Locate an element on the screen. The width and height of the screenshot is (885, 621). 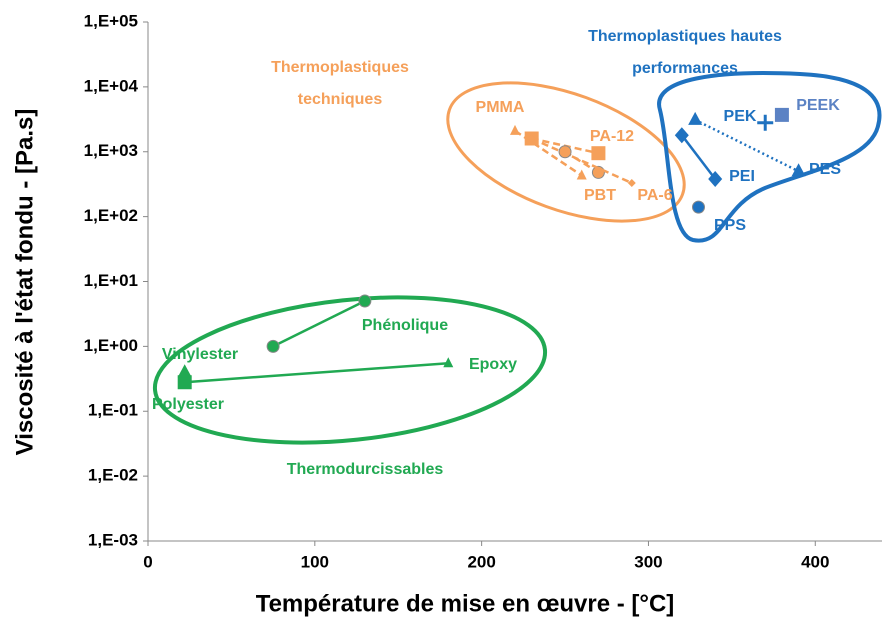
x-tick-label: 400 is located at coordinates (815, 561).